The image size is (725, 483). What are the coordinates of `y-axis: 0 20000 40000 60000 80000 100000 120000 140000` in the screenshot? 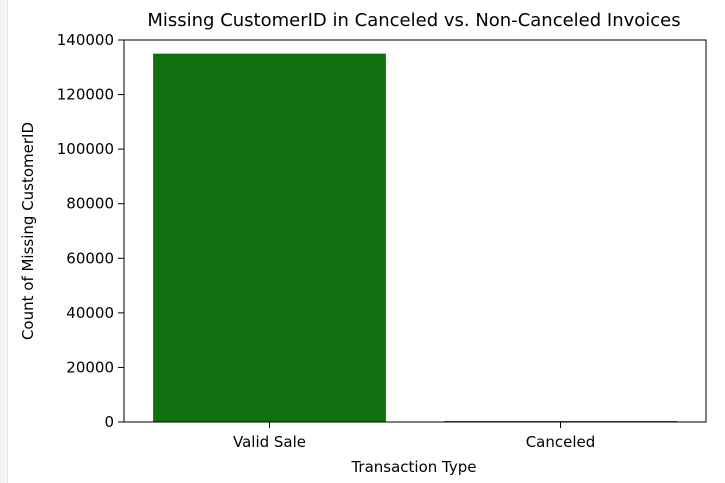 It's located at (90, 231).